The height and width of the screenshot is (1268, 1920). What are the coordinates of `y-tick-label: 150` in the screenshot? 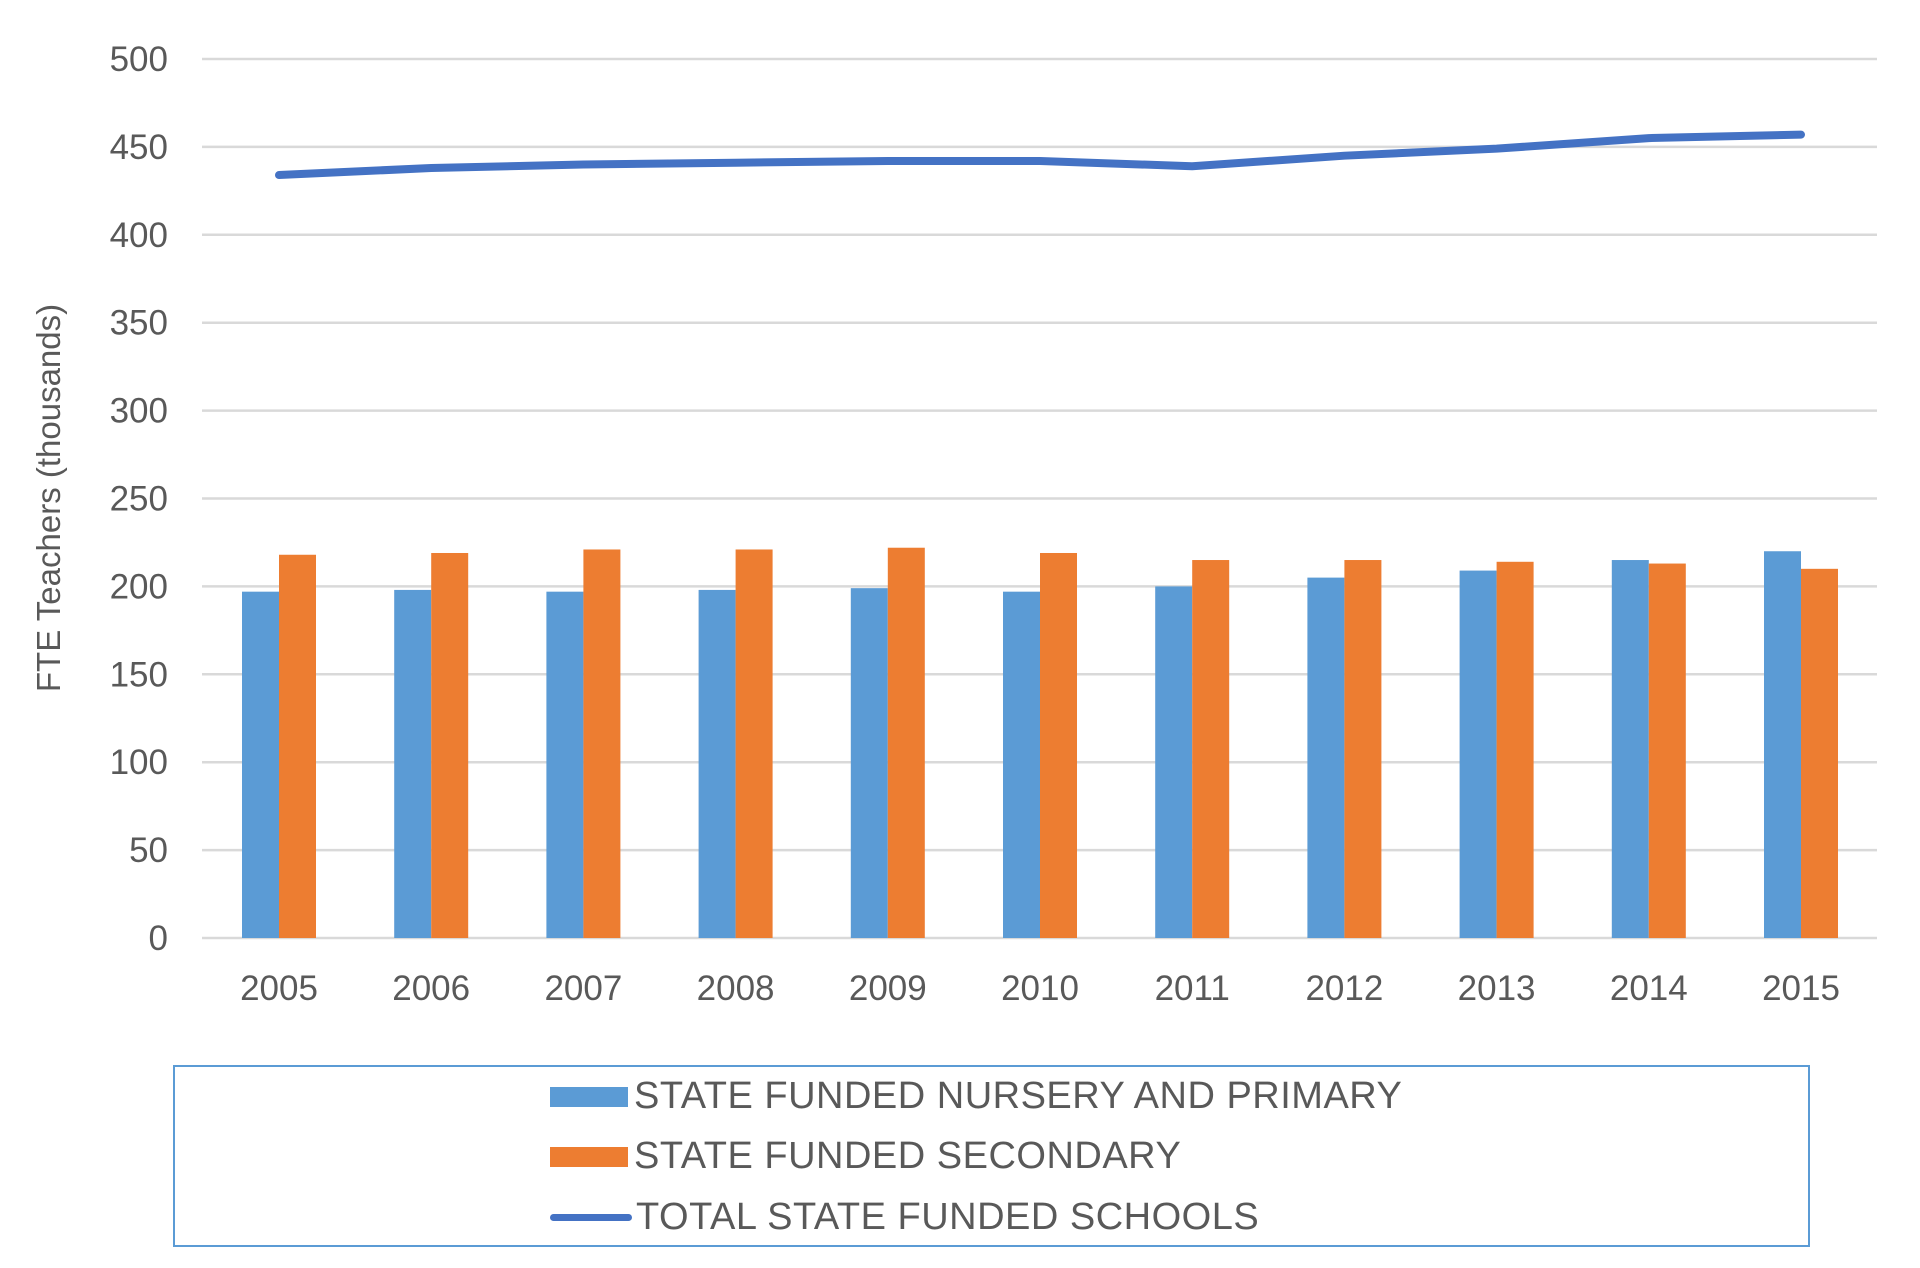 It's located at (139, 674).